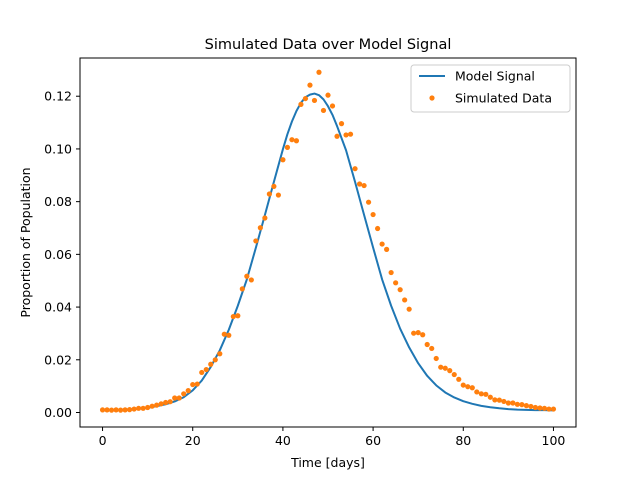 This screenshot has width=640, height=480. Describe the element at coordinates (58, 201) in the screenshot. I see `y-tick-label: 0.08` at that location.